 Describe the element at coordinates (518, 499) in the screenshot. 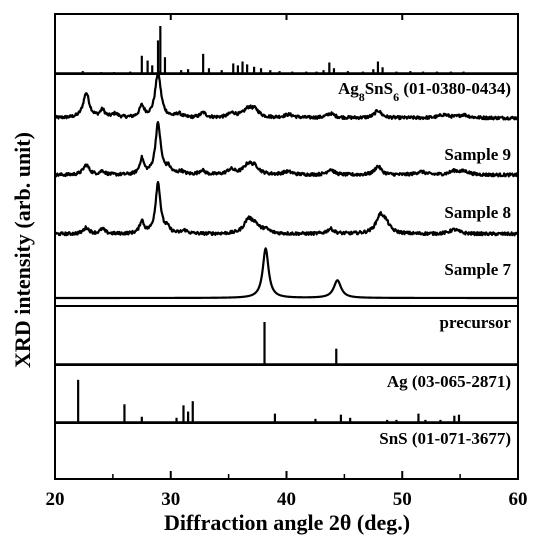

I see `x-tick-label: 60` at that location.